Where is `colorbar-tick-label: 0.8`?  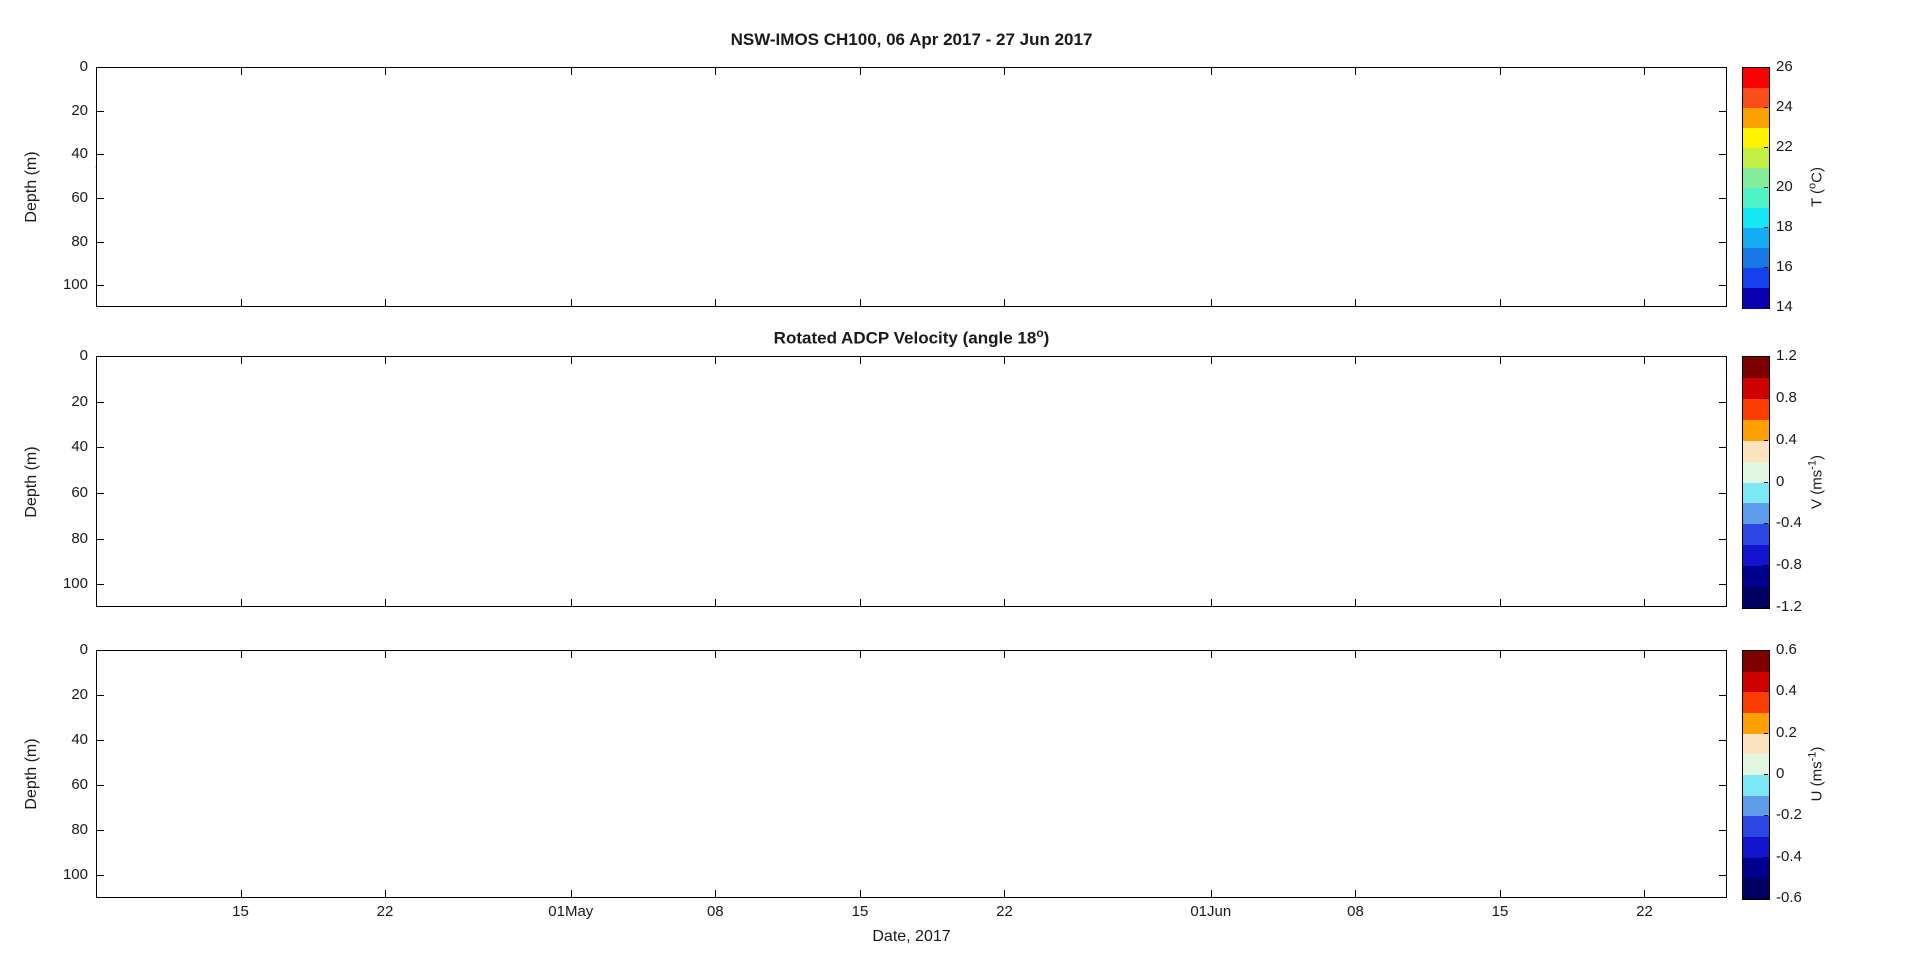
colorbar-tick-label: 0.8 is located at coordinates (1786, 397).